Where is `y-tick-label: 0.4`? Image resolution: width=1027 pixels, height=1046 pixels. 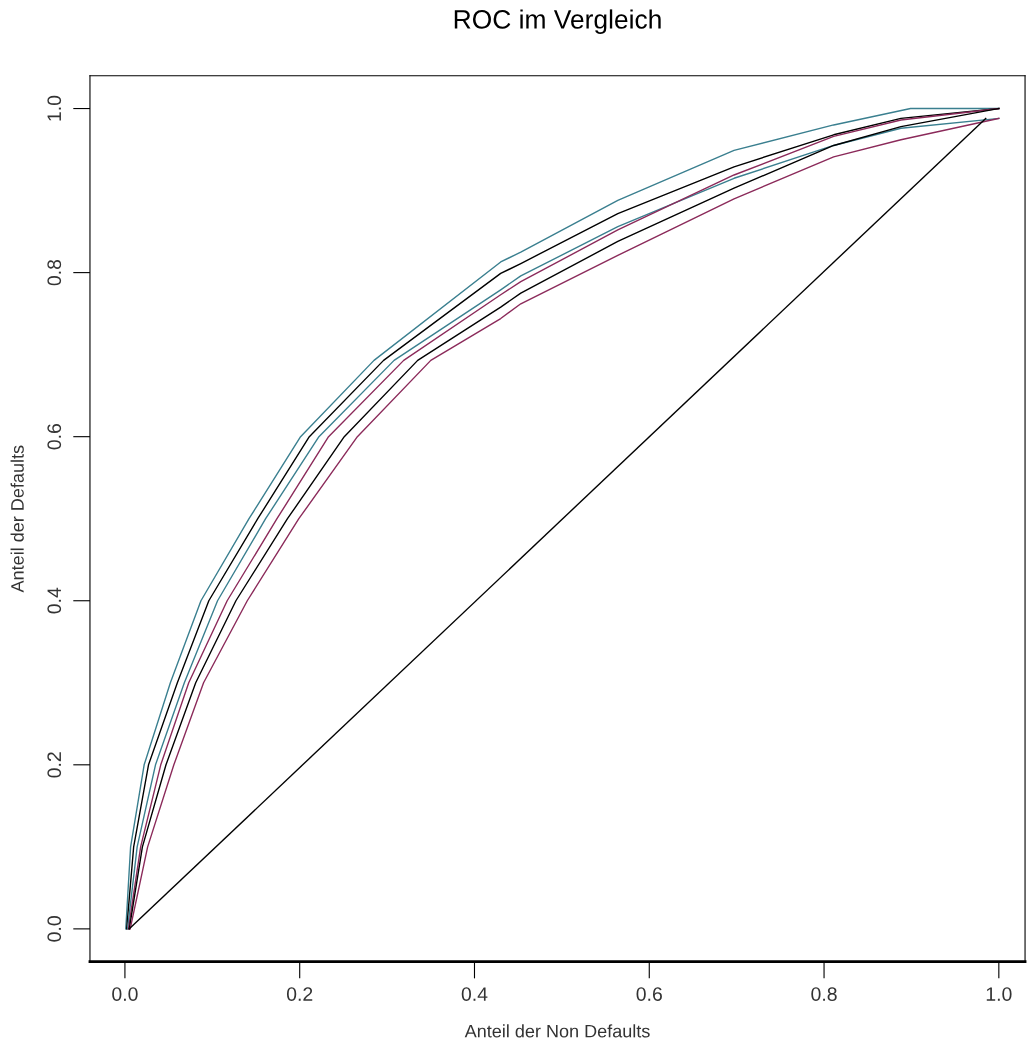 y-tick-label: 0.4 is located at coordinates (54, 600).